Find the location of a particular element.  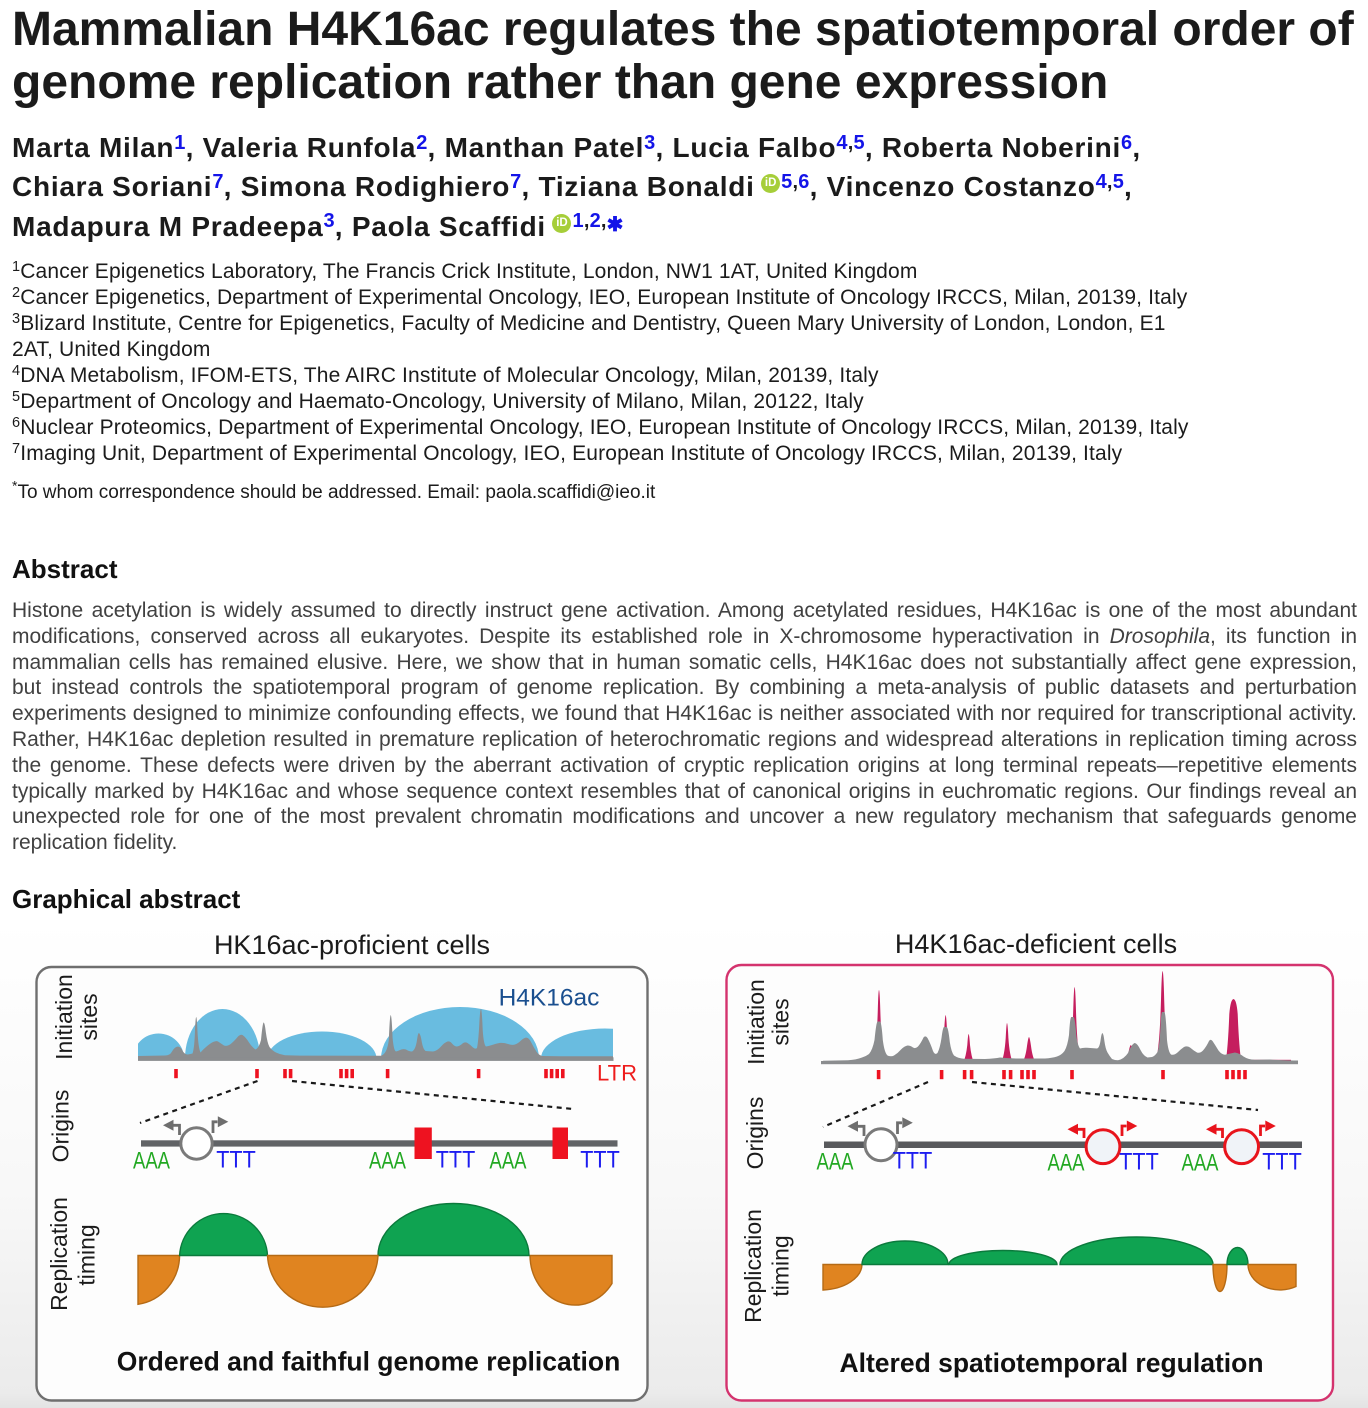

svg-text:Ordered and faithful genome re: Ordered and faithful genome replication is located at coordinates (369, 1362).